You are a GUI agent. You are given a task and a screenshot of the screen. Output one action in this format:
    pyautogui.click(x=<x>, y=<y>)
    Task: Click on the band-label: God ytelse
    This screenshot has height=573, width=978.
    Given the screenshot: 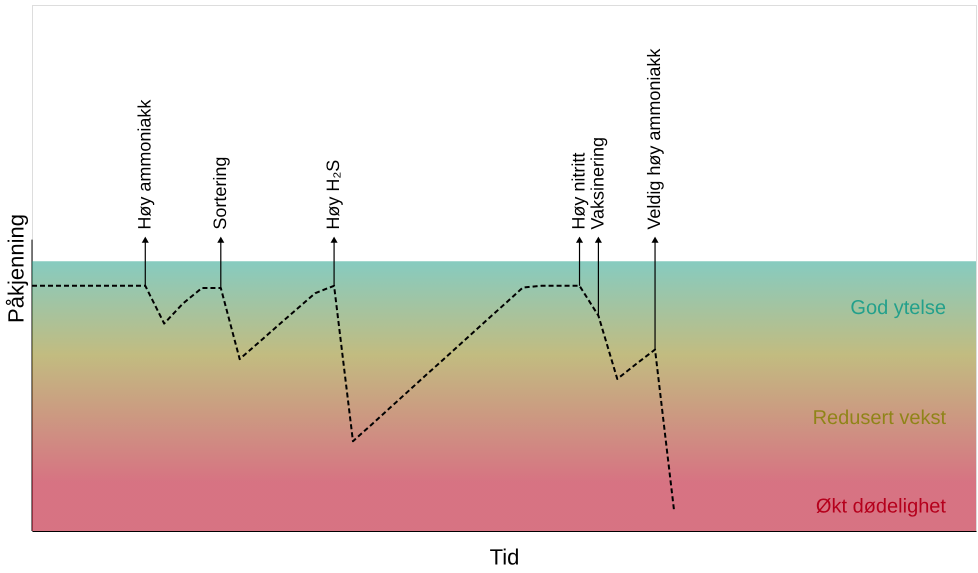 What is the action you would take?
    pyautogui.click(x=898, y=307)
    